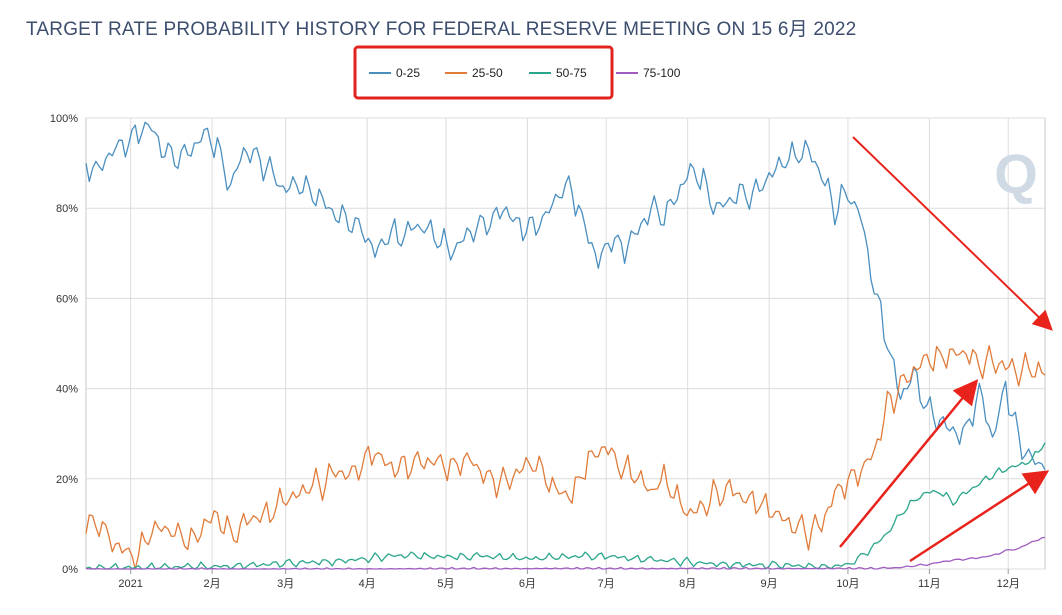  What do you see at coordinates (130, 584) in the screenshot?
I see `x-tick-label: 2021` at bounding box center [130, 584].